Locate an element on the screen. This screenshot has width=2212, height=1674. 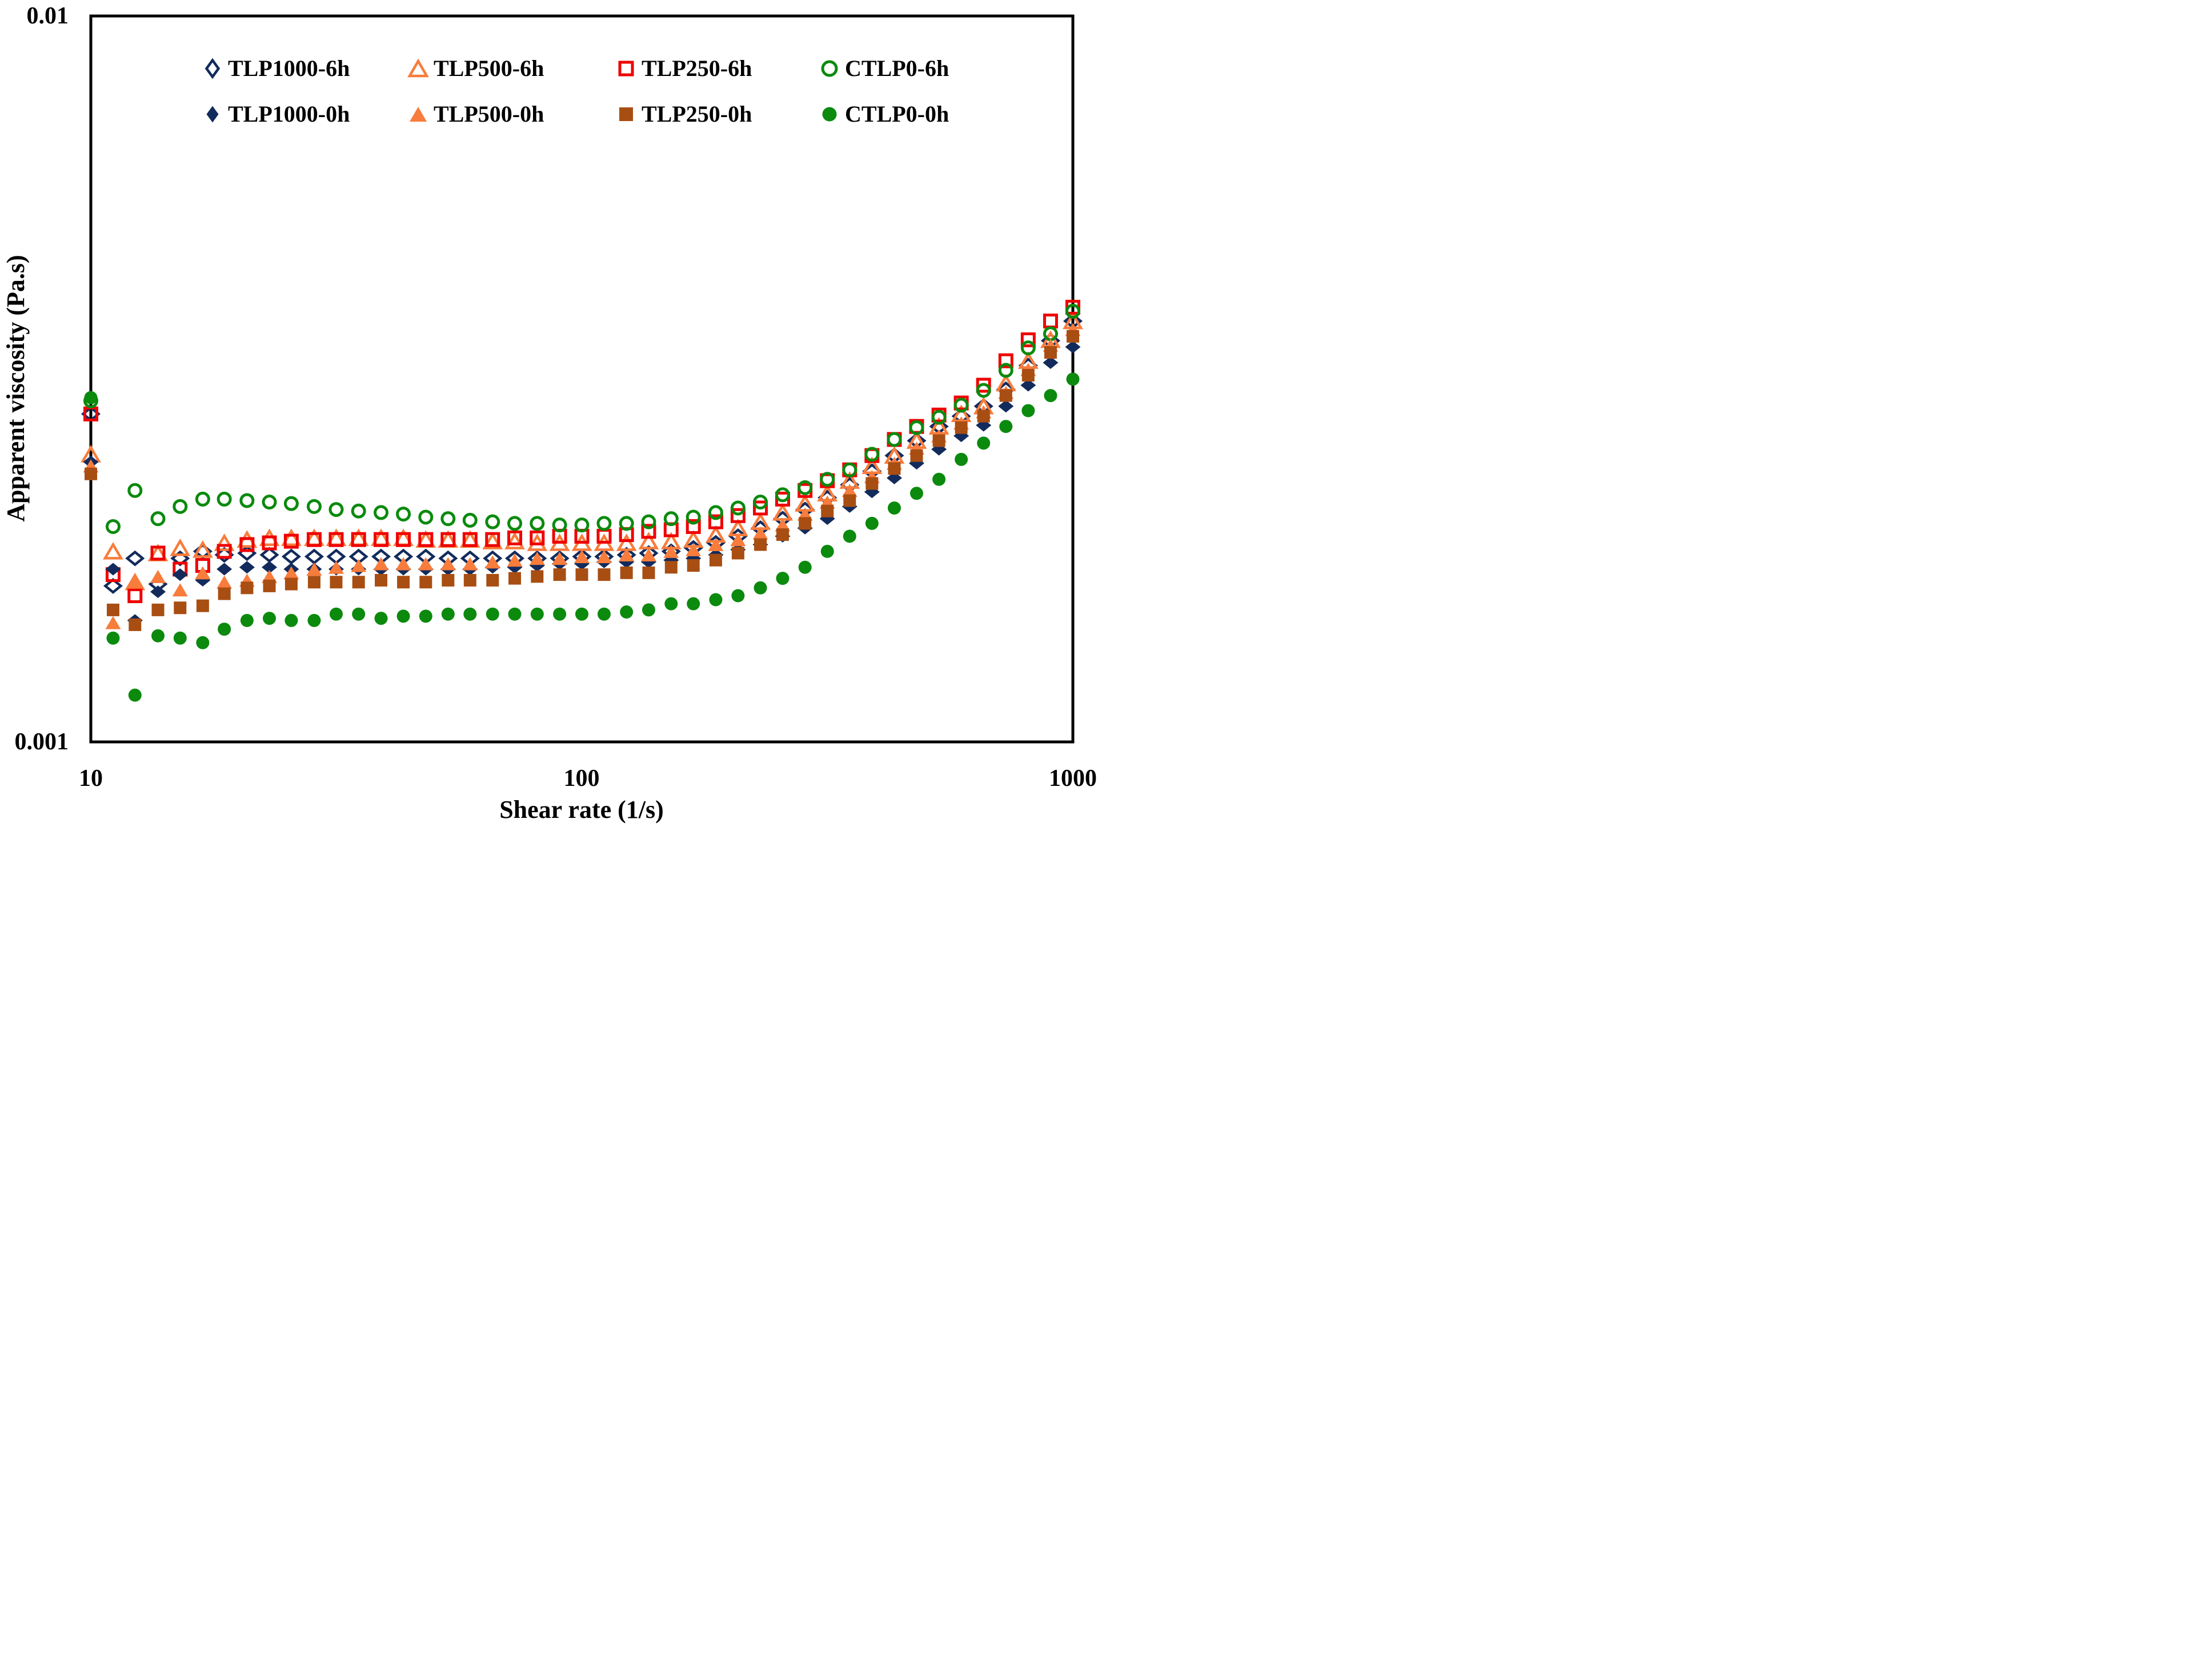
legend-label: CTLP0-6h is located at coordinates (897, 68).